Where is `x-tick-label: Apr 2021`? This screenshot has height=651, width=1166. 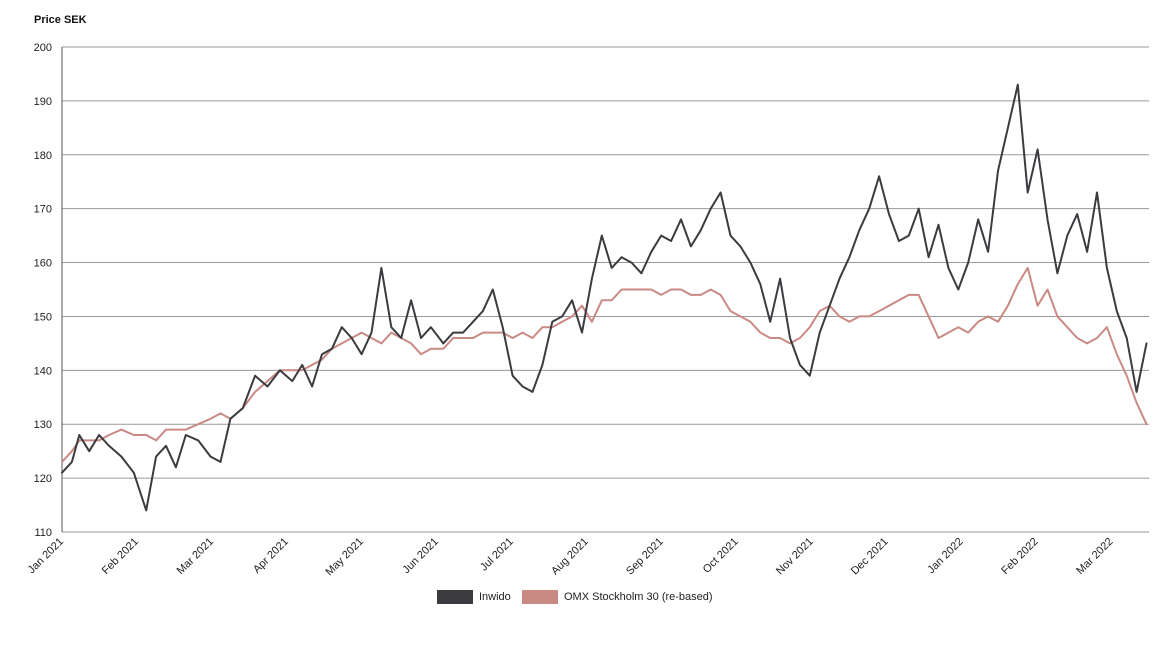
x-tick-label: Apr 2021 is located at coordinates (271, 556).